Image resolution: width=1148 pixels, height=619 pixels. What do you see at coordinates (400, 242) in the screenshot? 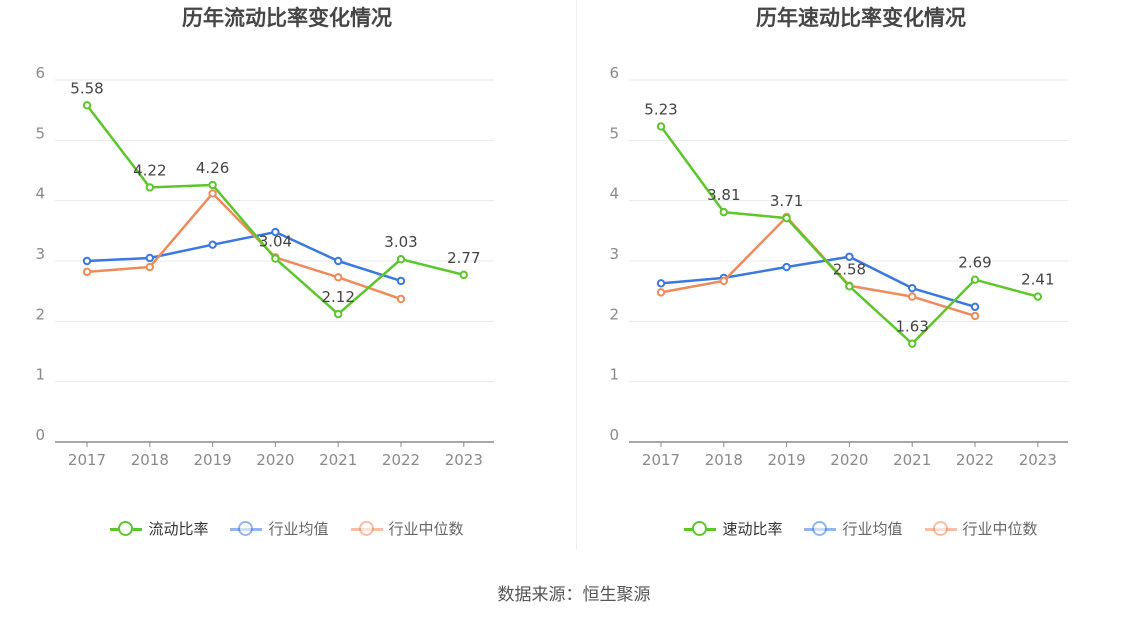
I see `data-label: 3.03` at bounding box center [400, 242].